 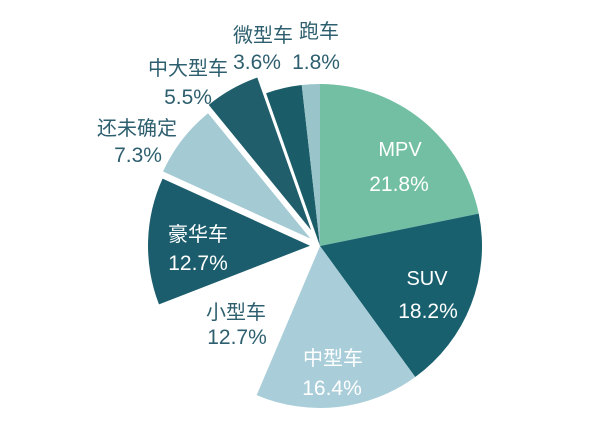 I want to click on pie-label-mpv-name: MPV, so click(x=400, y=150).